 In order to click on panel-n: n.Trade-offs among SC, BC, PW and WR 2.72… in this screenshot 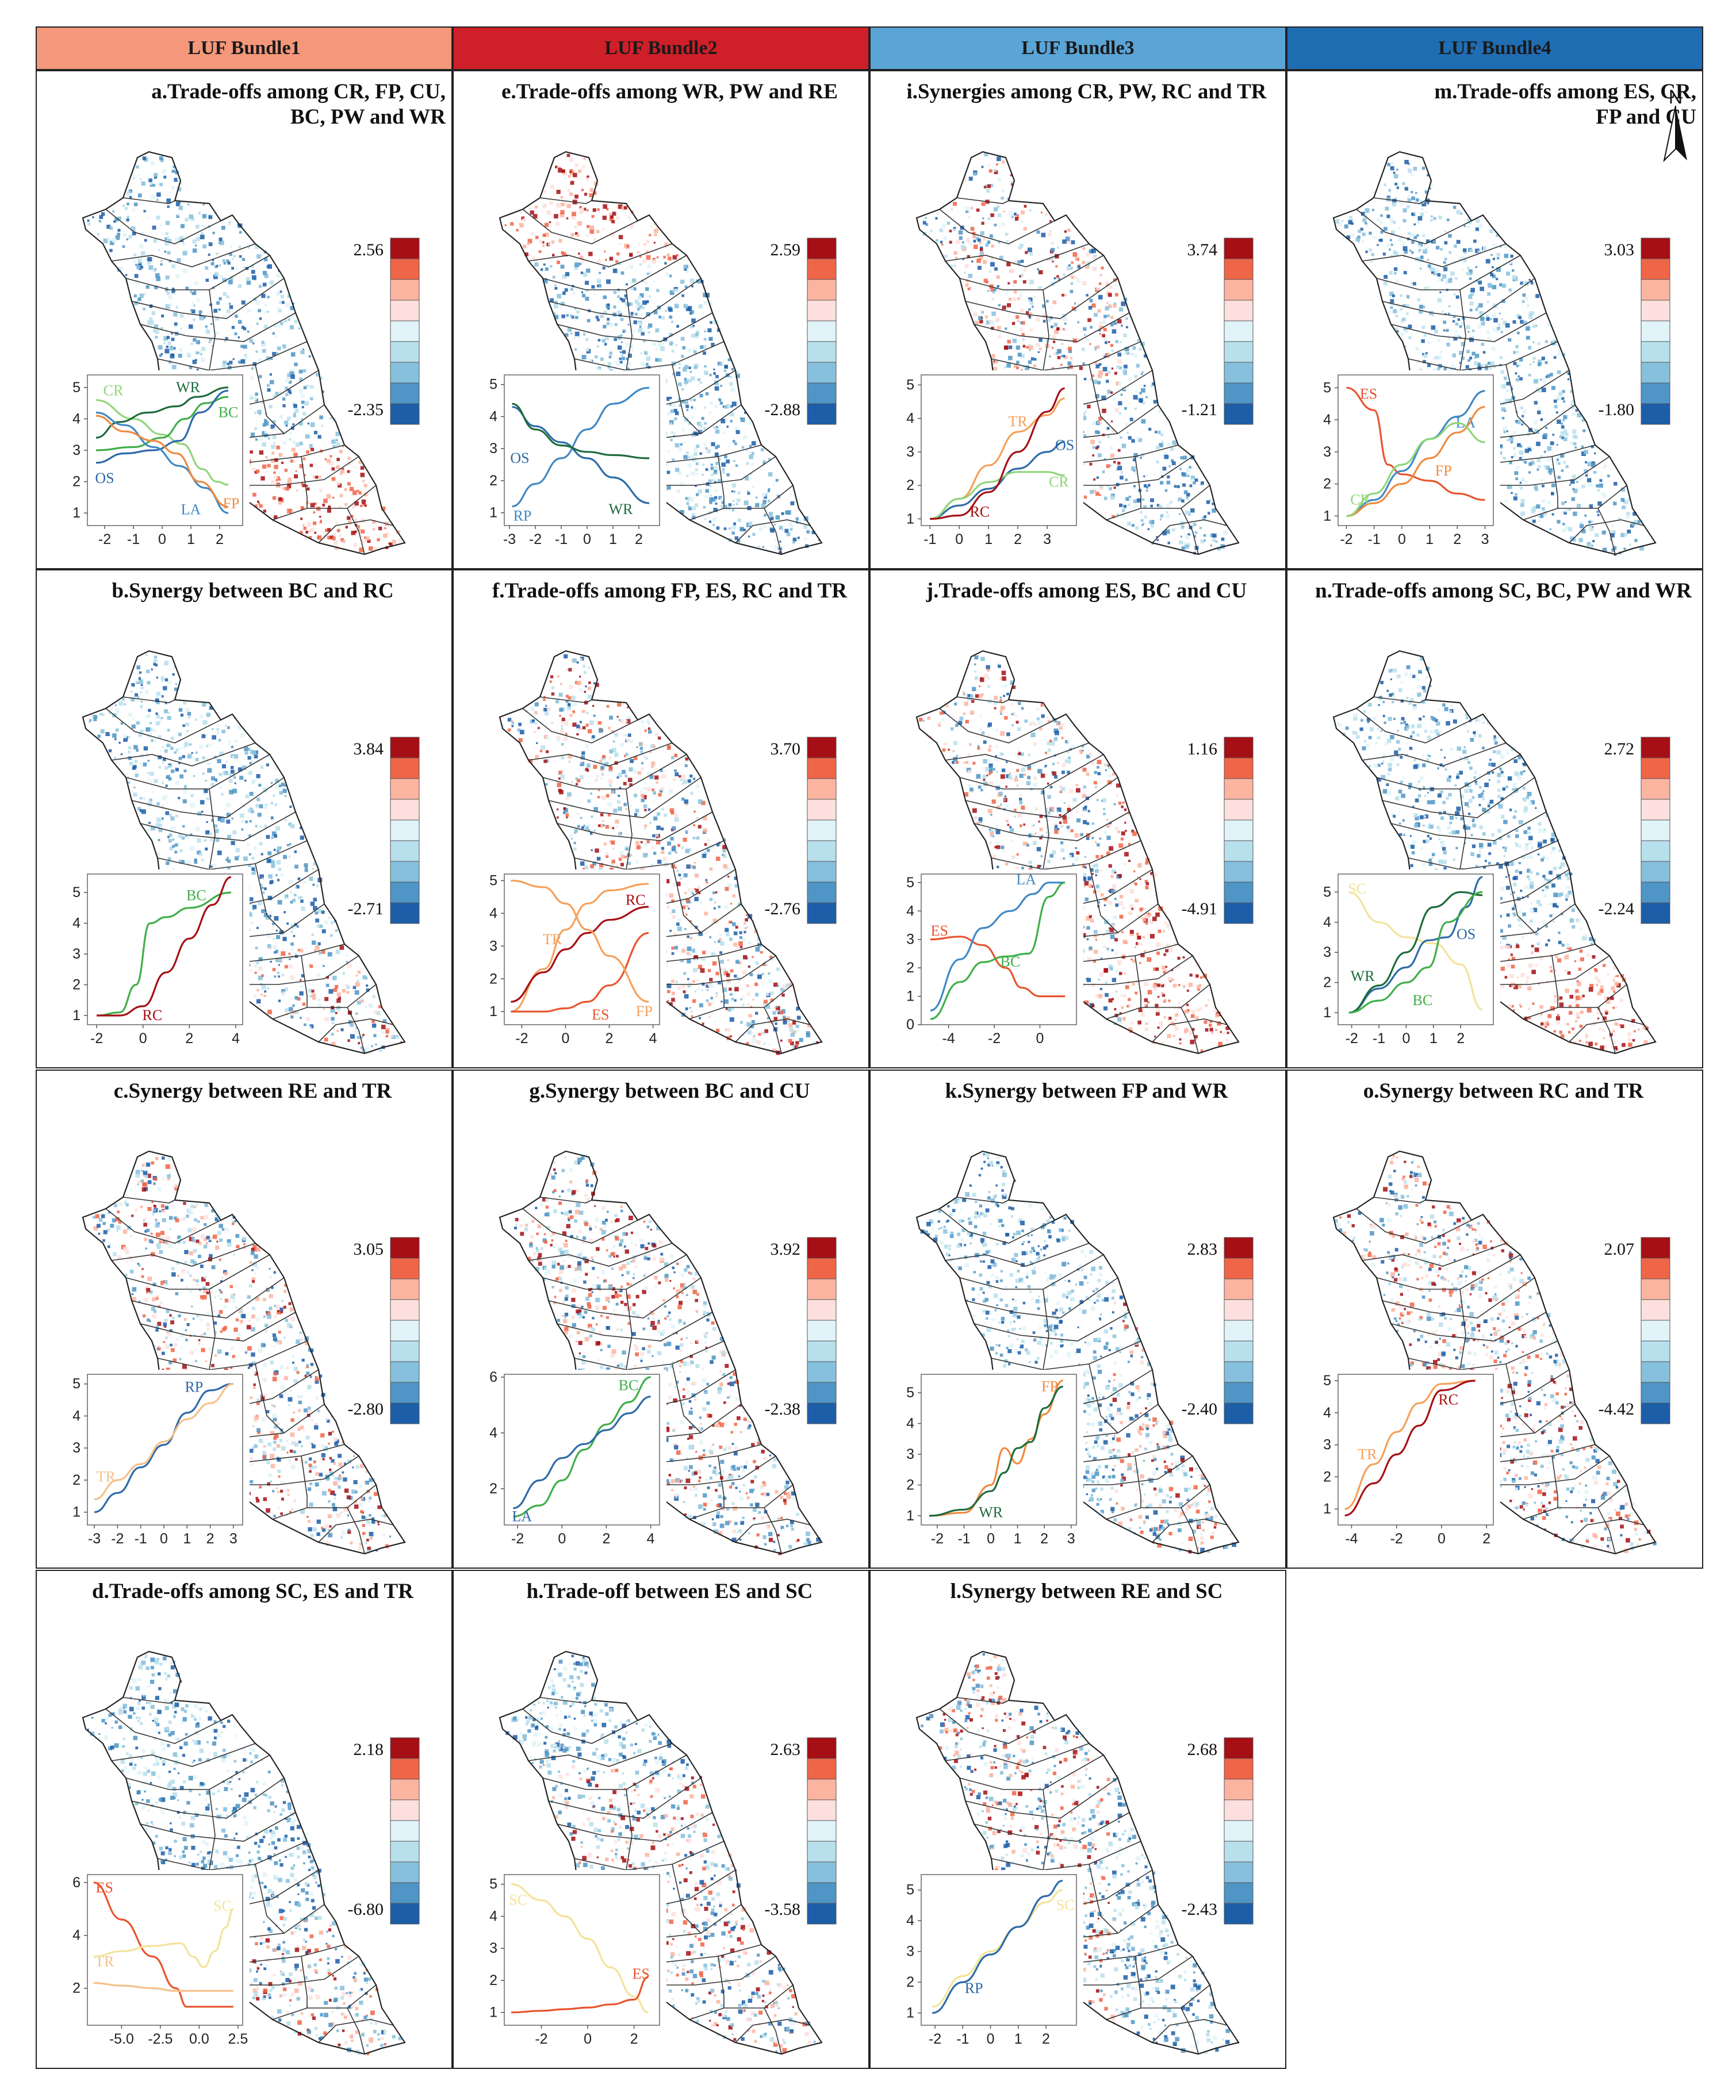, I will do `click(1494, 818)`.